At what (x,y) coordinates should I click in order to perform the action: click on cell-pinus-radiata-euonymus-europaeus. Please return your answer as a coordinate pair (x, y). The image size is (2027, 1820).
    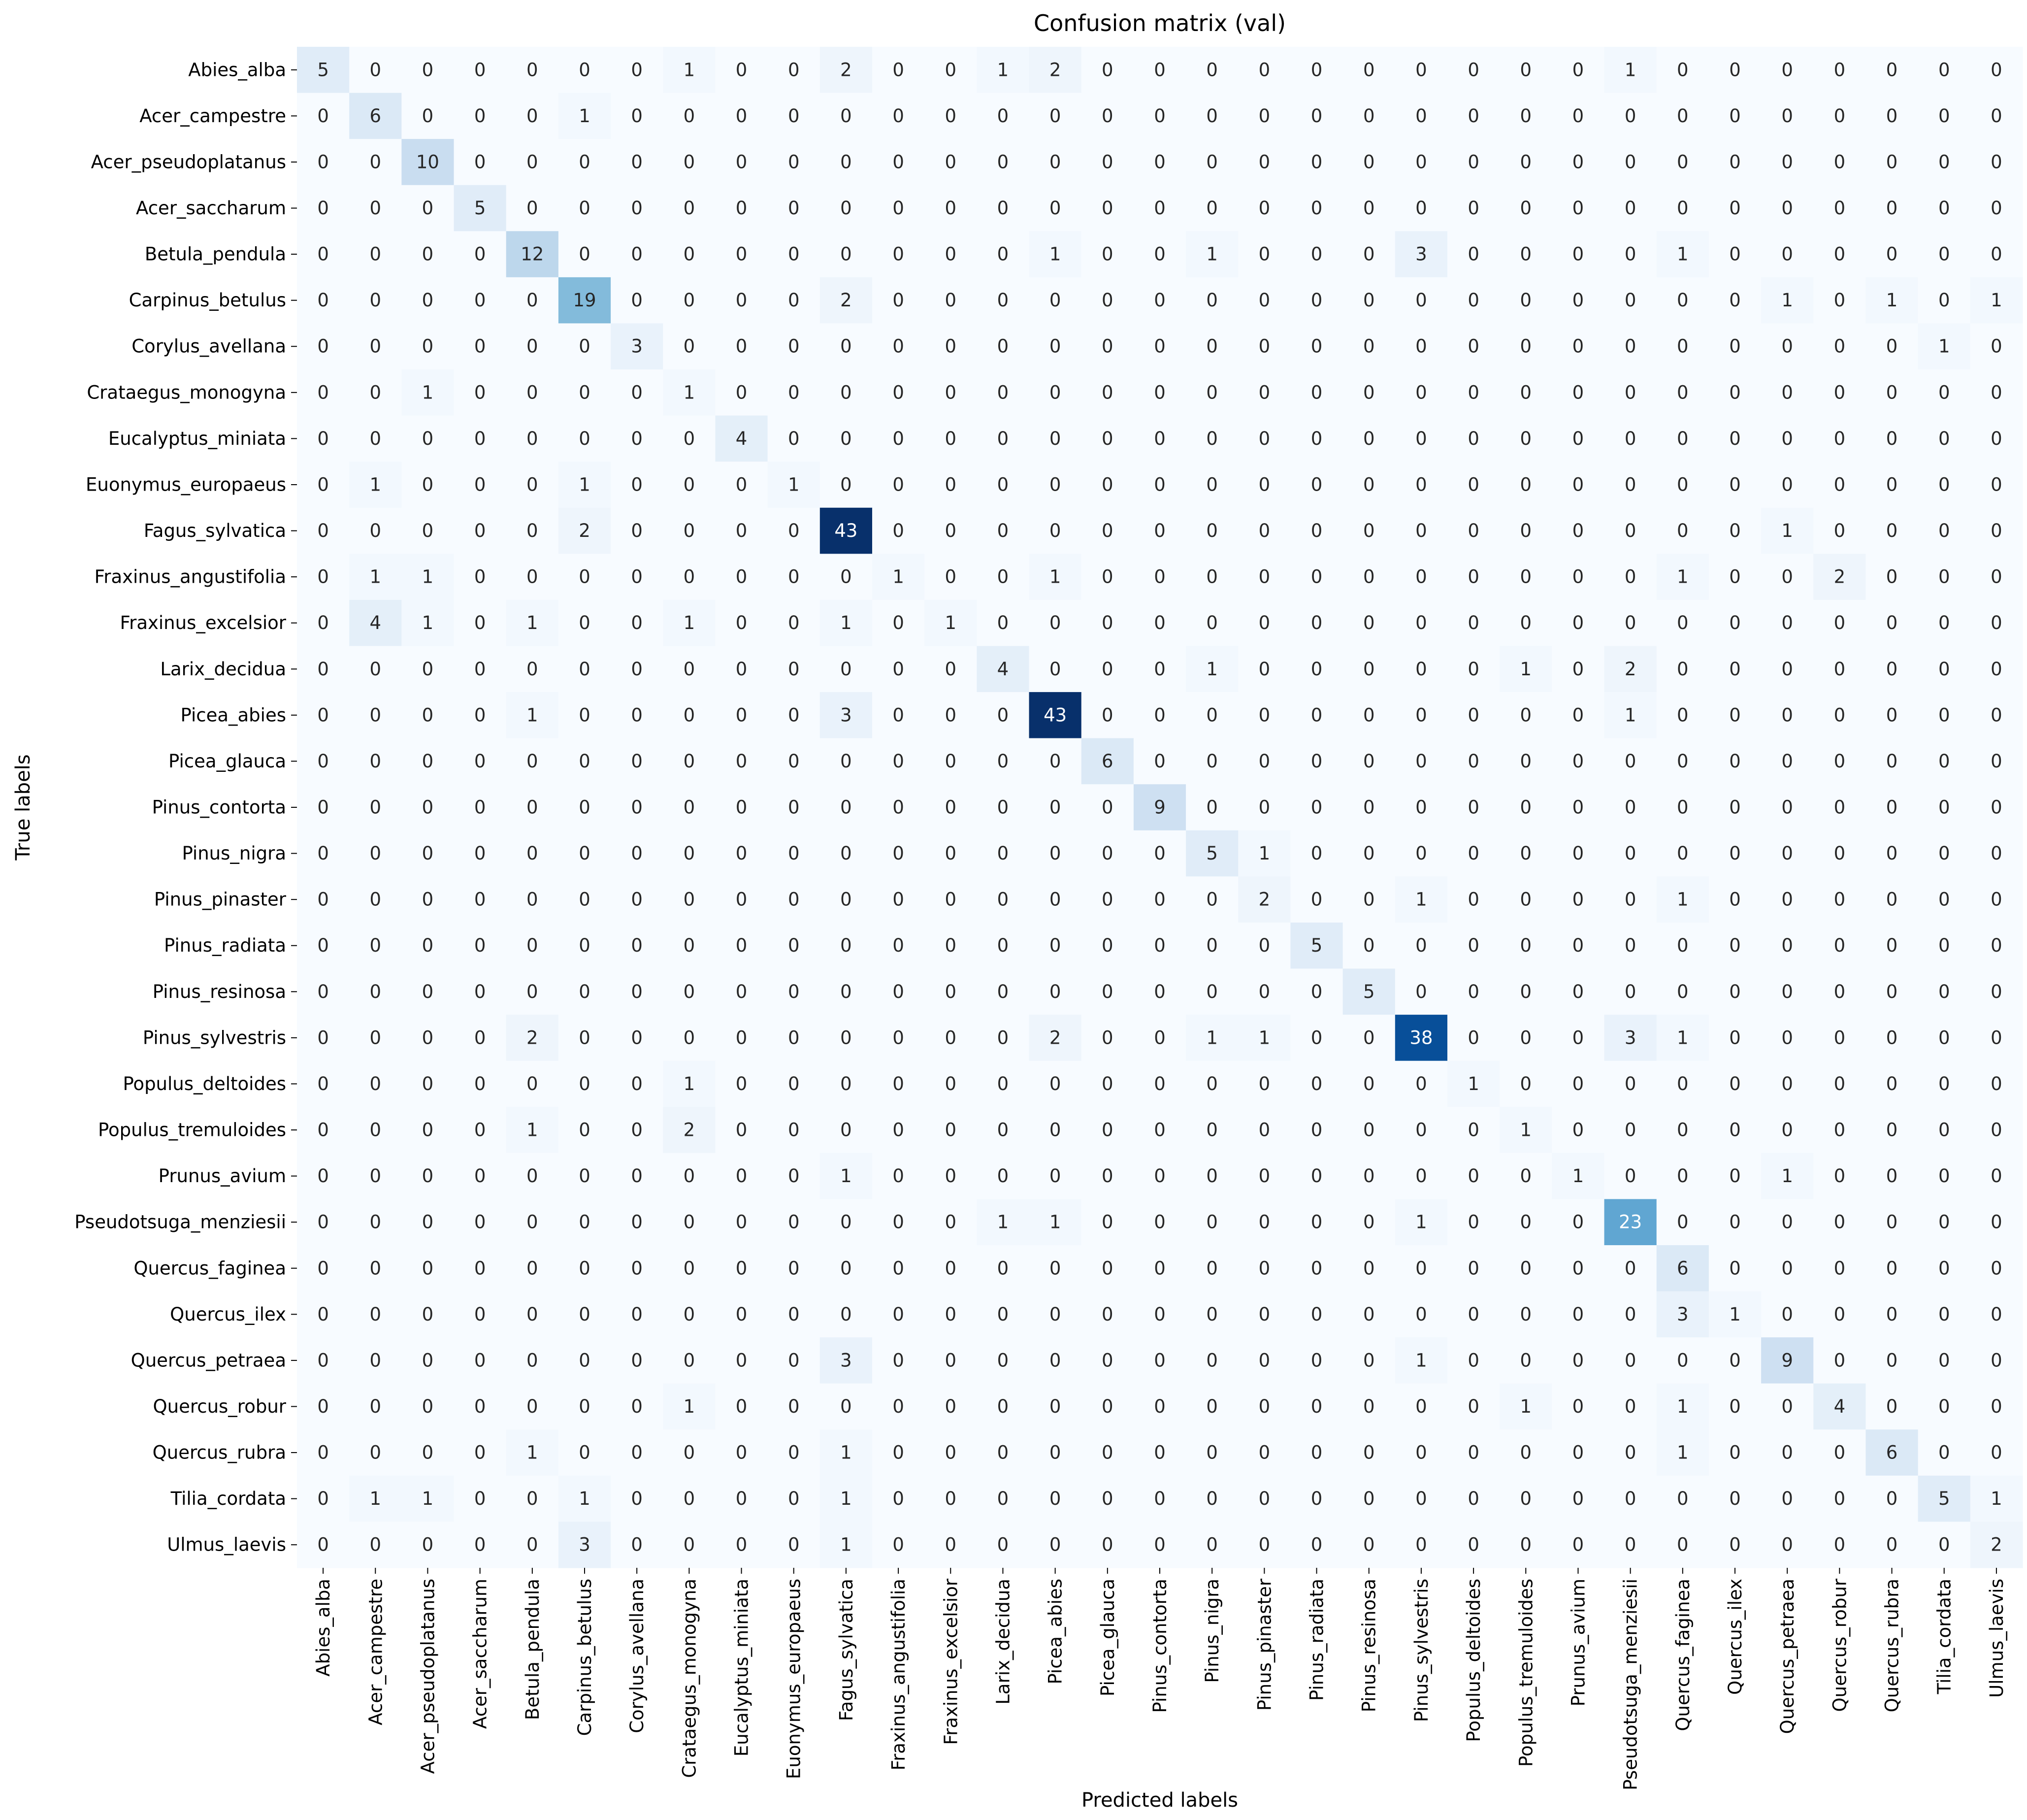
    Looking at the image, I should click on (793, 945).